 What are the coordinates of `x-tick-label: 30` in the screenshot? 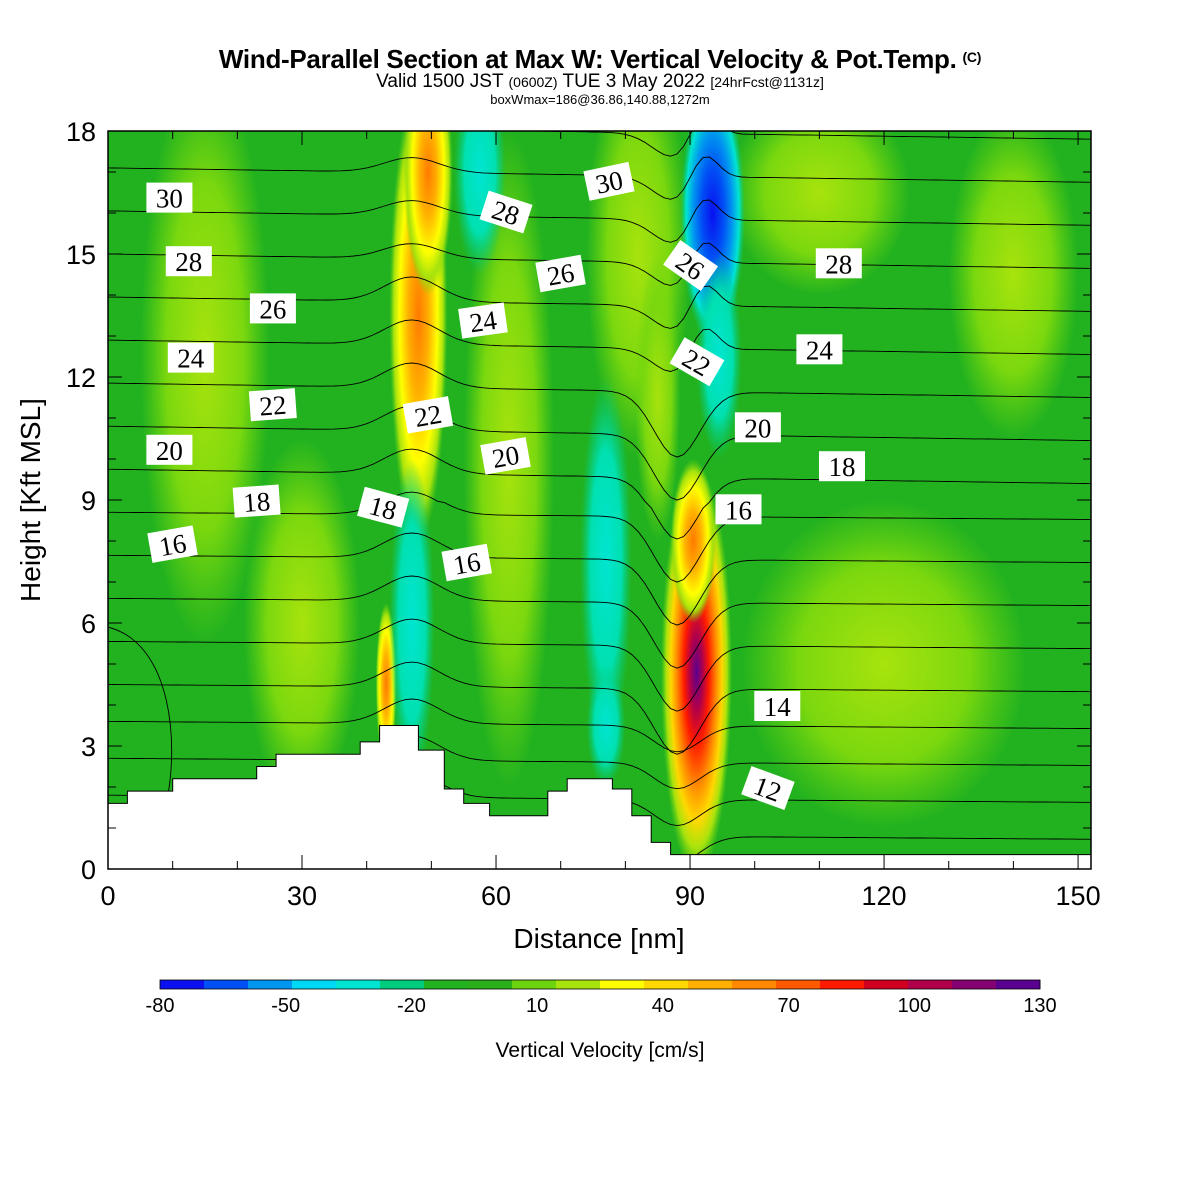 It's located at (302, 896).